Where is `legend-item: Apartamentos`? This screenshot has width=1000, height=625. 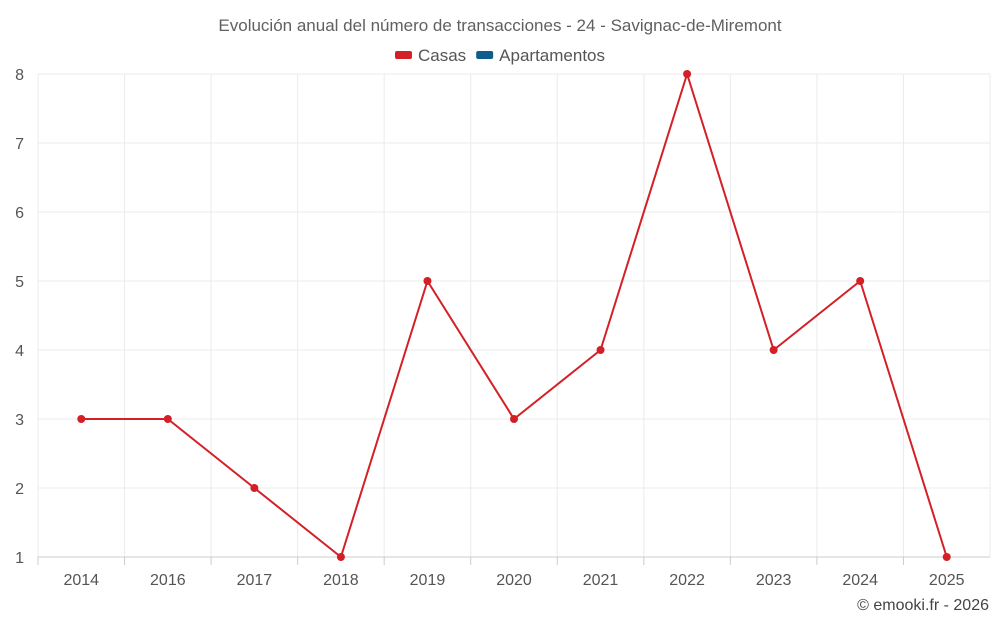 legend-item: Apartamentos is located at coordinates (540, 55).